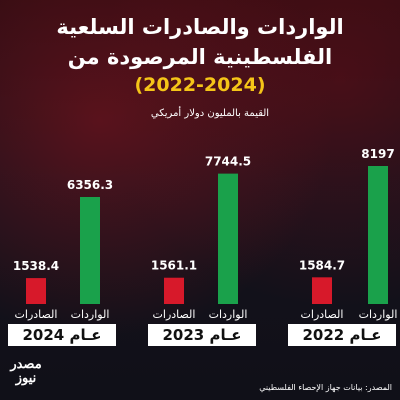 The image size is (400, 400). I want to click on value-label-exports-0: 1538.4, so click(36, 266).